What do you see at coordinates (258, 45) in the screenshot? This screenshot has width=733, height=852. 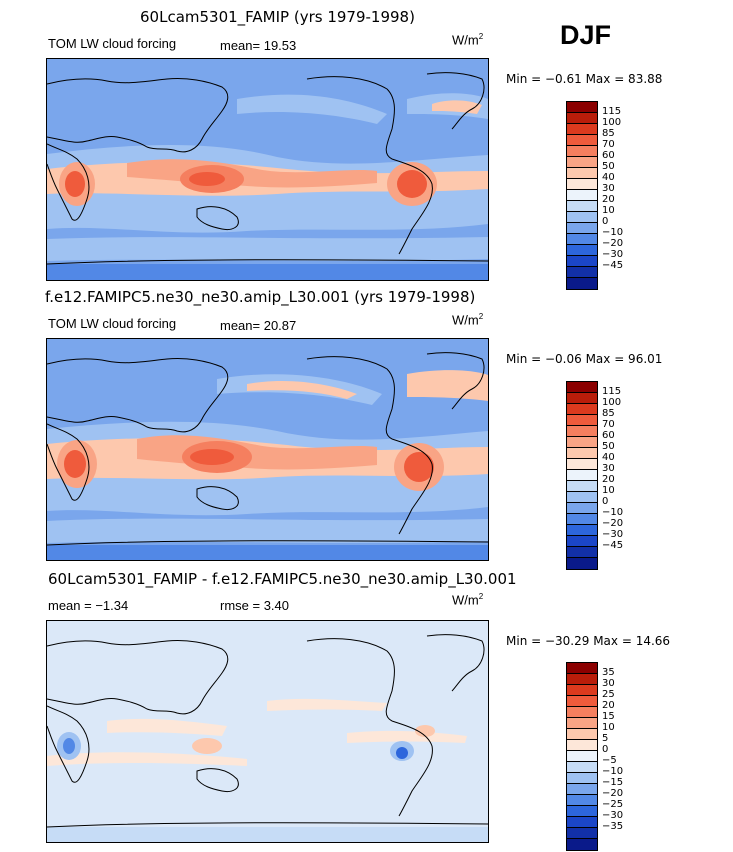 I see `panel-1-mean: mean= 19.53` at bounding box center [258, 45].